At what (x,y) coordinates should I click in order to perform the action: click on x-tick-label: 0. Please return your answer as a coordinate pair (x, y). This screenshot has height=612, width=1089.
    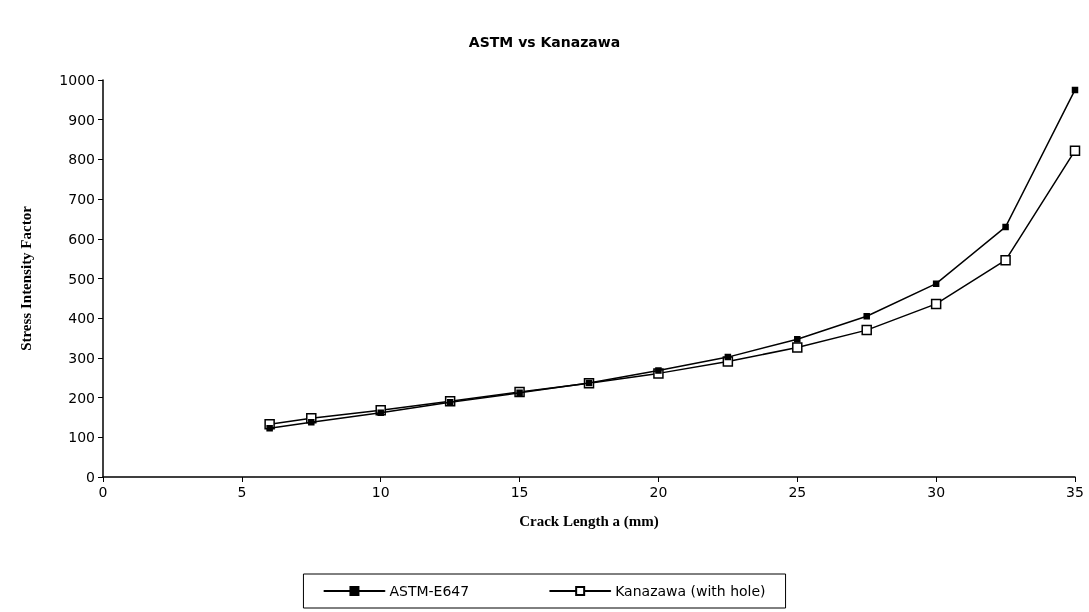
    Looking at the image, I should click on (103, 492).